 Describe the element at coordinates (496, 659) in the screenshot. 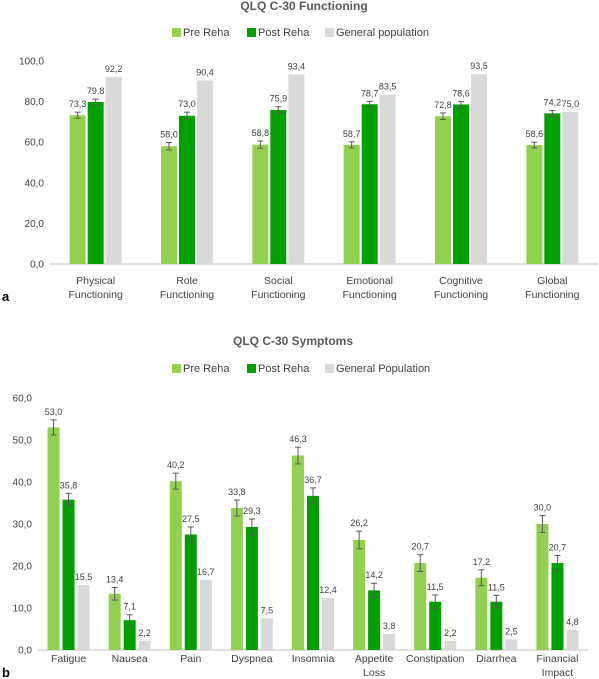

I see `x-tick-label-line: Diarrhea` at that location.